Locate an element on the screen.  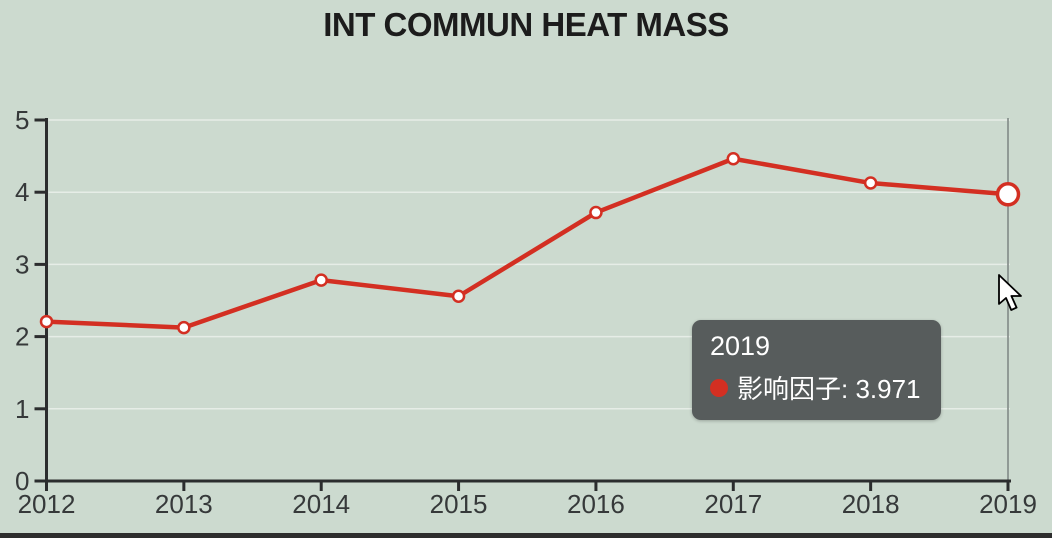
svg-text: 0 is located at coordinates (22, 481).